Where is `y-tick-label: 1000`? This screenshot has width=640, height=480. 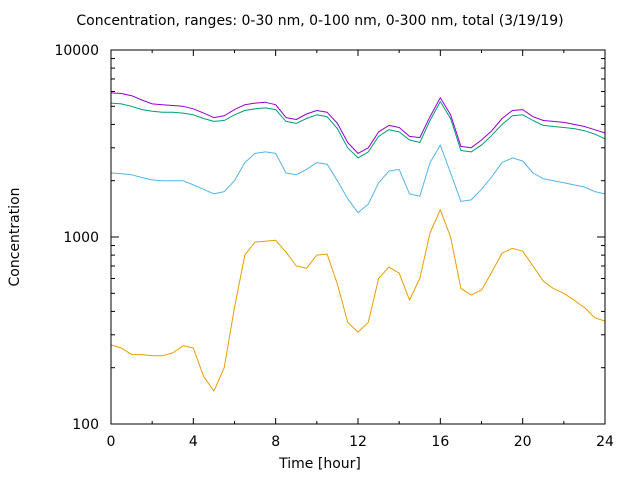
y-tick-label: 1000 is located at coordinates (81, 238).